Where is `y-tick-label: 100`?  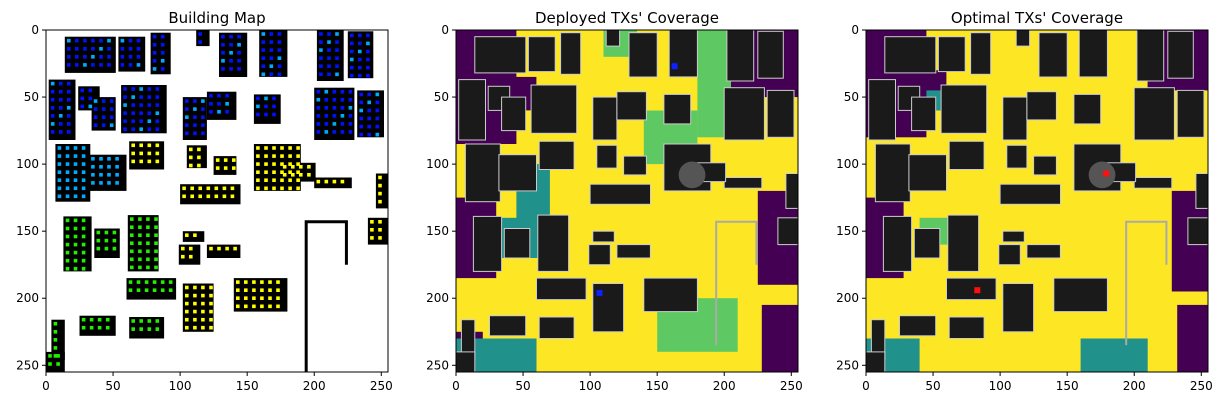 y-tick-label: 100 is located at coordinates (437, 164).